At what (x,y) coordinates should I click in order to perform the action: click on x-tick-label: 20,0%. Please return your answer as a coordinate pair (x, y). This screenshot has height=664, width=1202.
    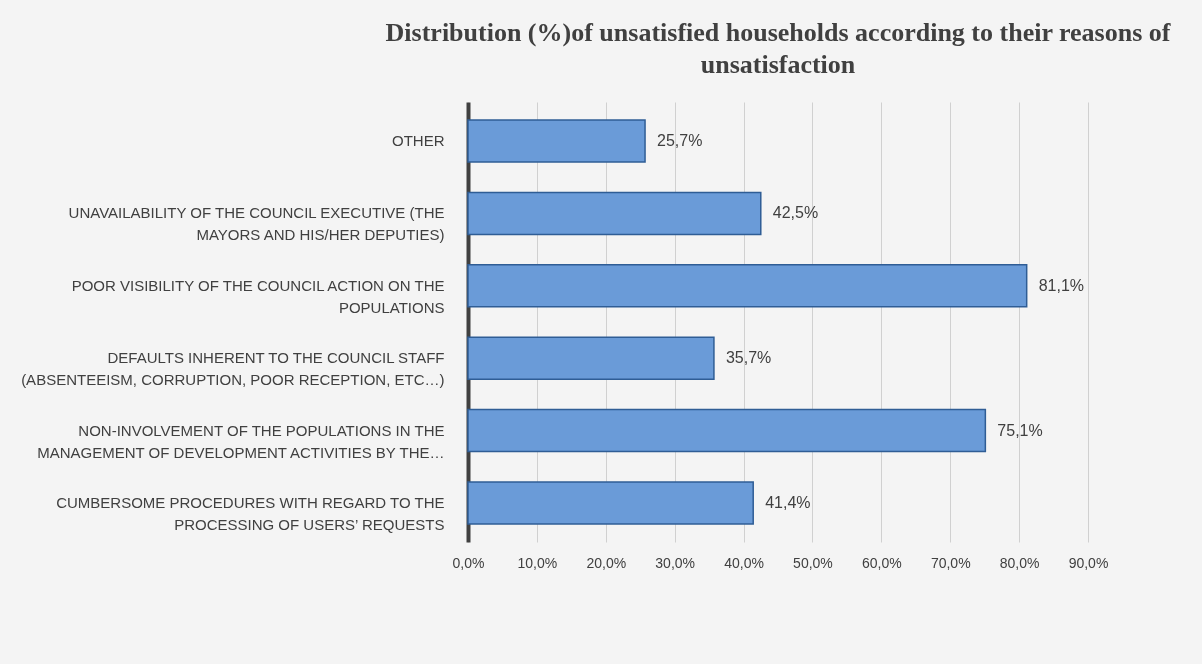
    Looking at the image, I should click on (606, 562).